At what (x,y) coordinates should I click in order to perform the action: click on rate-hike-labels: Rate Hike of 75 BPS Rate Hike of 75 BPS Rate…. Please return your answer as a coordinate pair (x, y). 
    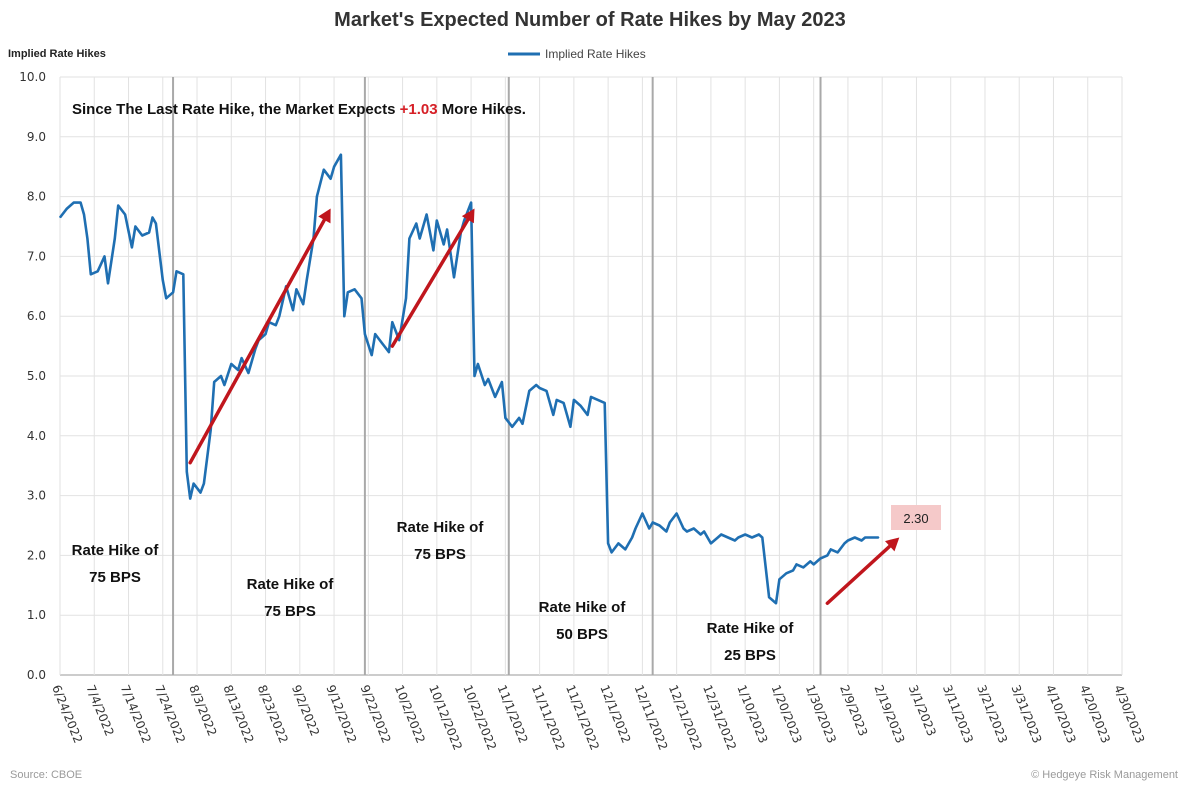
    Looking at the image, I should click on (433, 591).